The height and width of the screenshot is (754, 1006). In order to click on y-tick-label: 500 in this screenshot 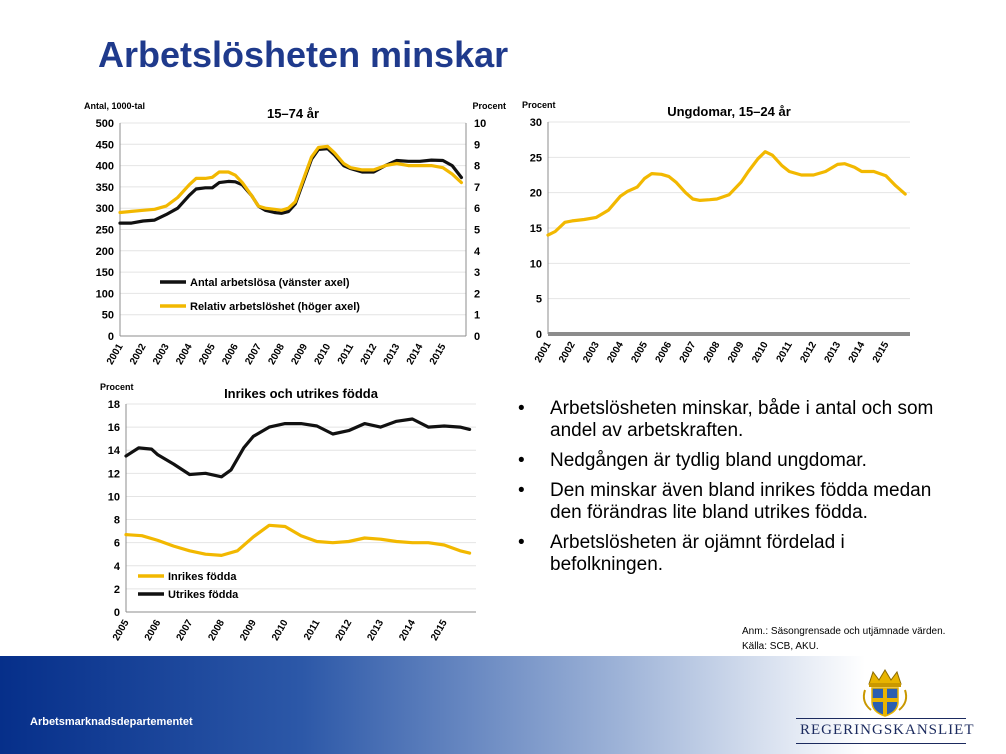, I will do `click(105, 124)`.